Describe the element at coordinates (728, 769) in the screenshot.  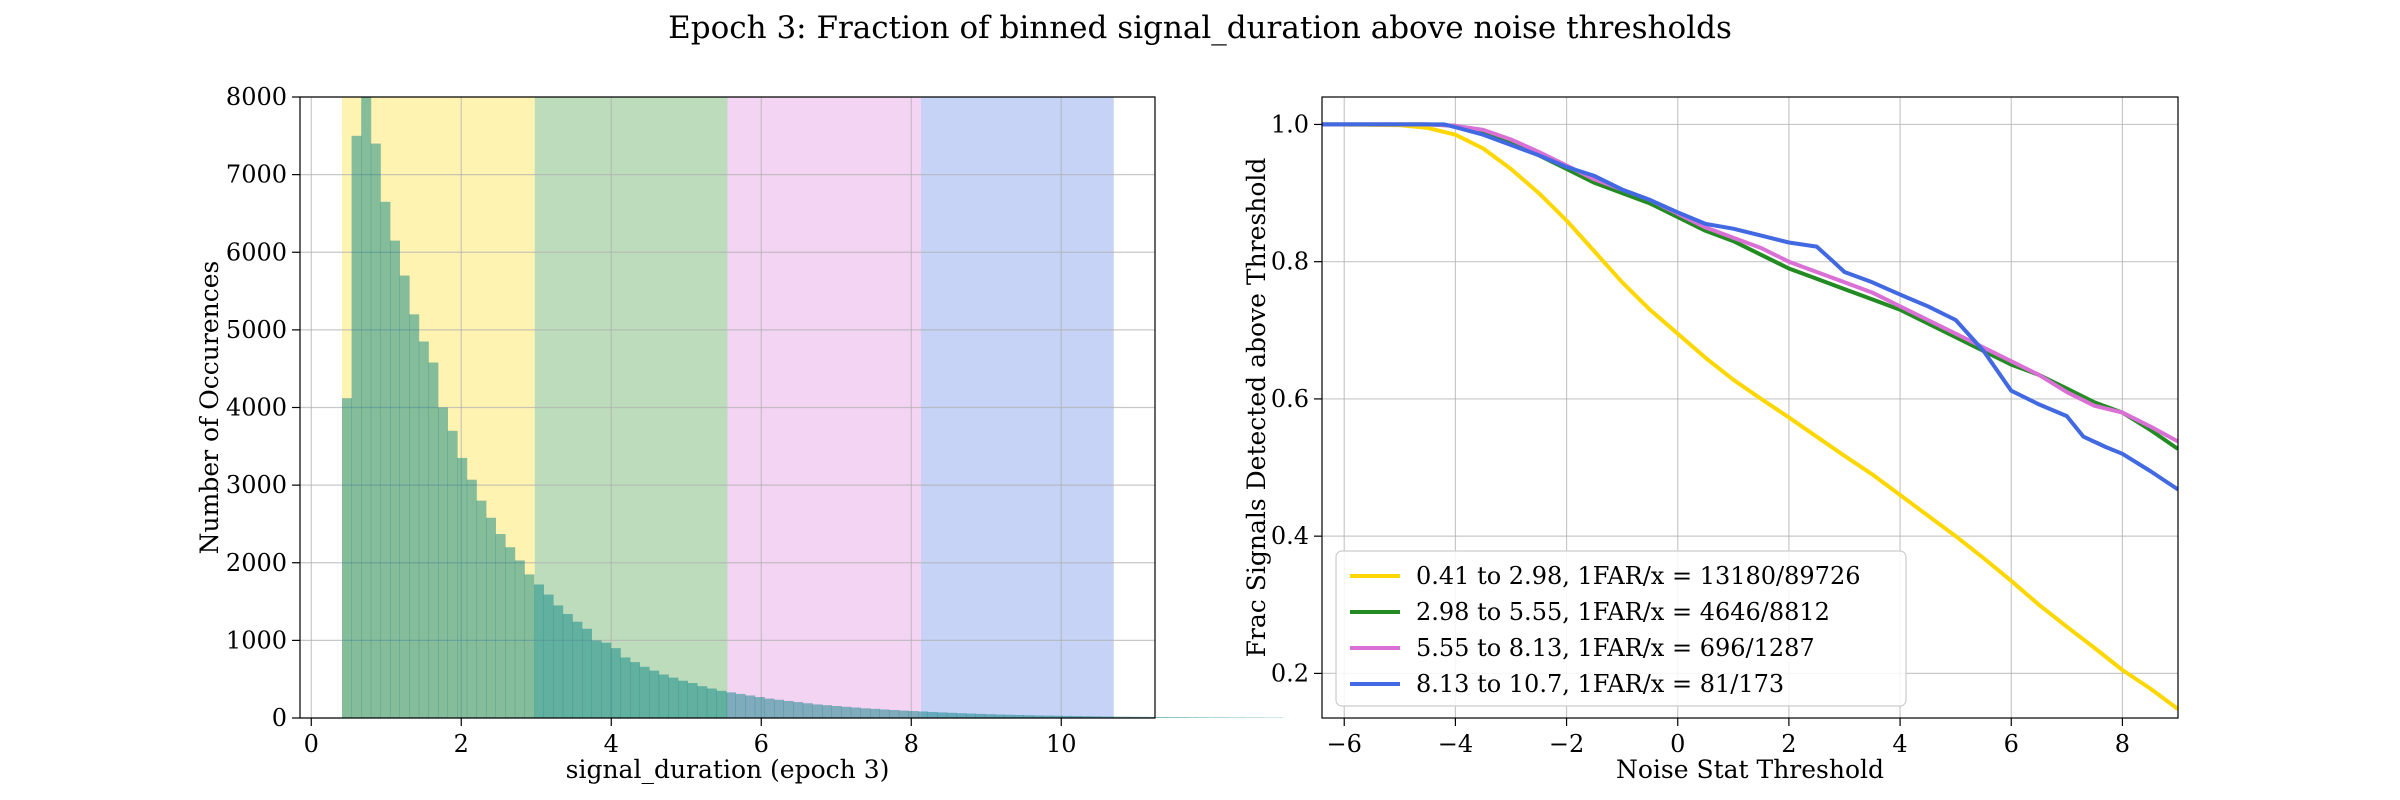
I see `histogram-x-label: signal_duration (epoch 3)` at that location.